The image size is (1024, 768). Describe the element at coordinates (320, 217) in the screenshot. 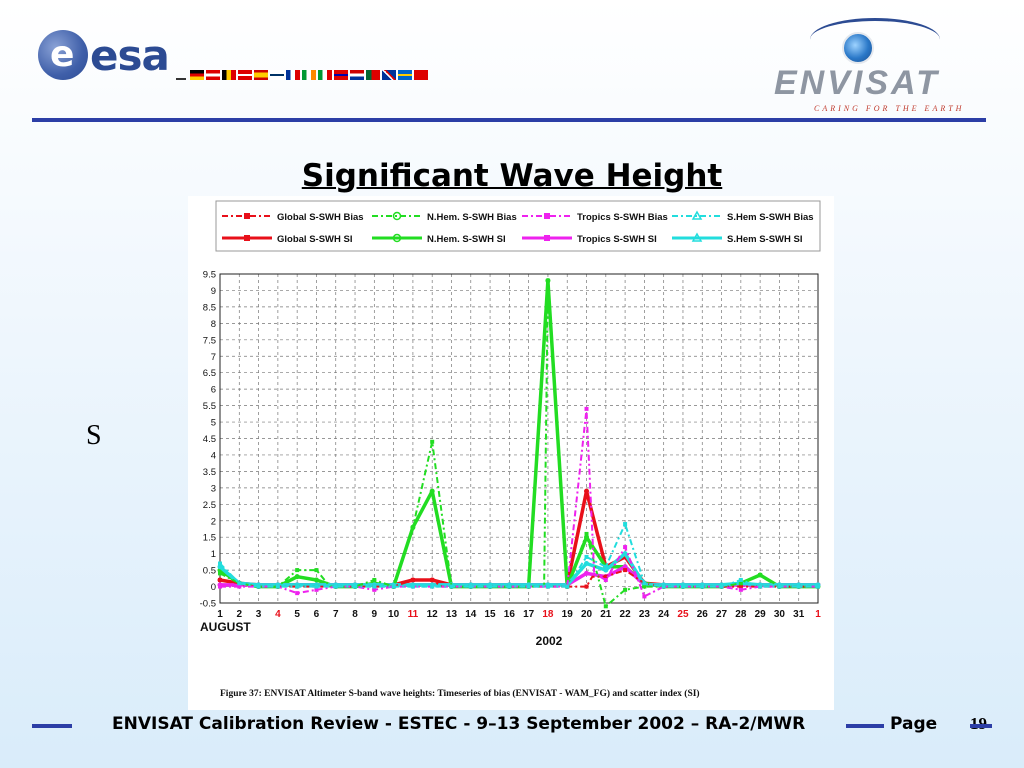

I see `legend-label: Global S-SWH Bias` at that location.